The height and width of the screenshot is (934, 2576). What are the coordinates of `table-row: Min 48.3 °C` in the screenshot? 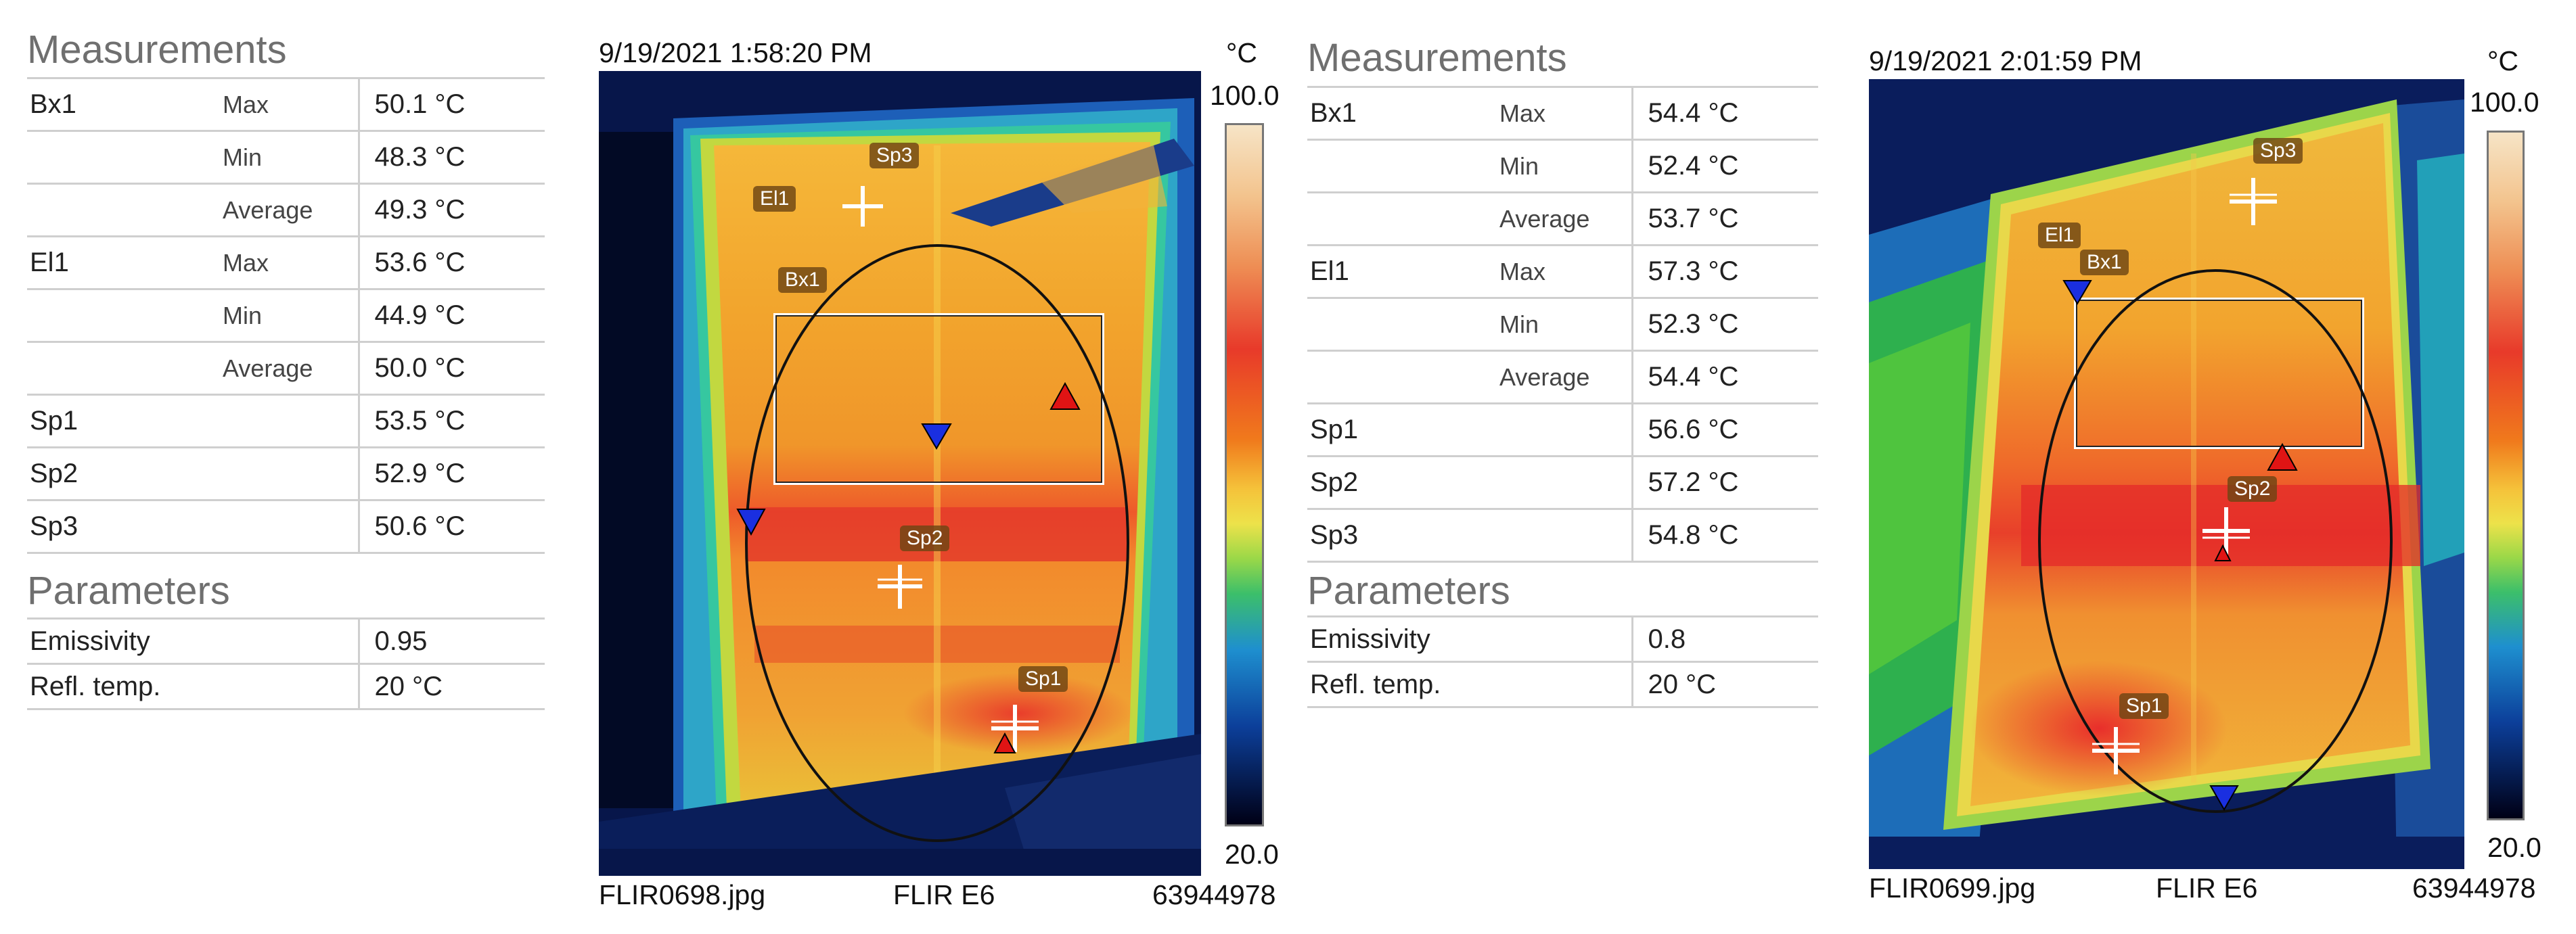 It's located at (286, 158).